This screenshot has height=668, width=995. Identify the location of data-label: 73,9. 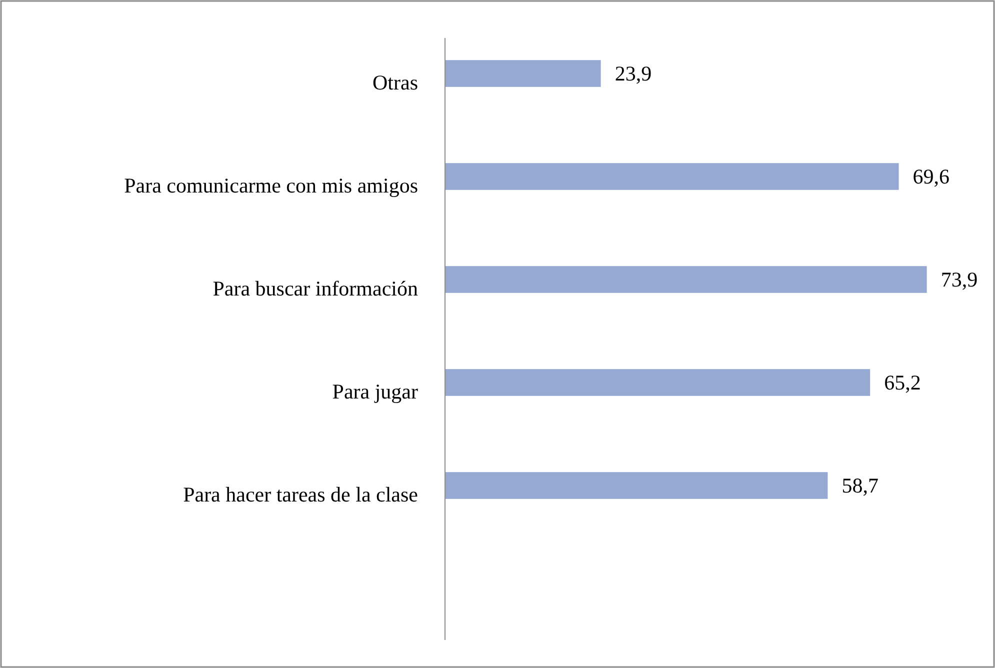
(959, 280).